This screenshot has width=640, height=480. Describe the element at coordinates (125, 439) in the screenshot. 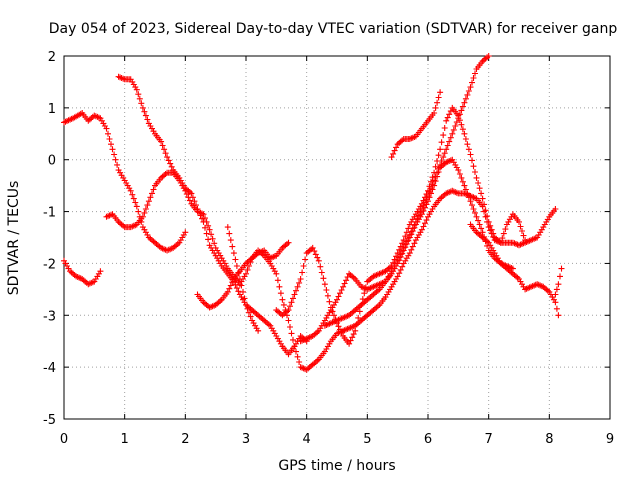

I see `x-tick-label: 1` at that location.